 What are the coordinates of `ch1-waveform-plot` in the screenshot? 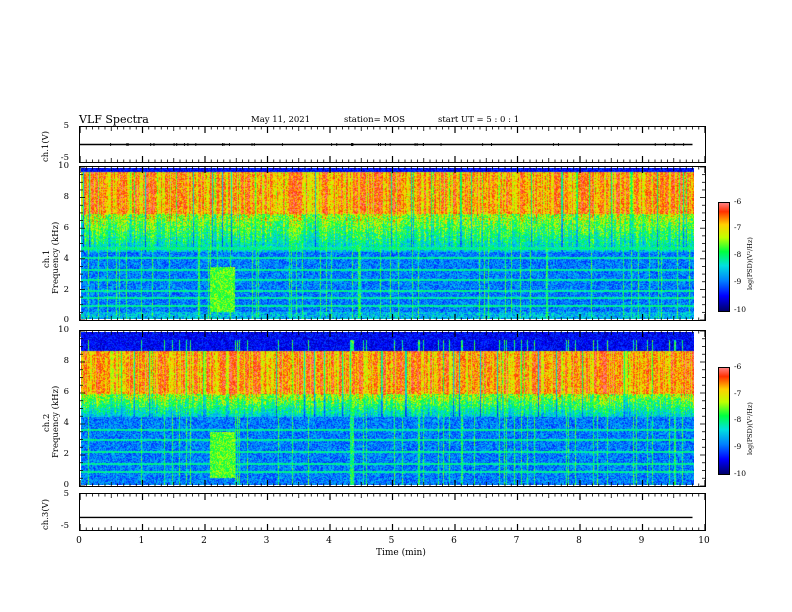 It's located at (392, 144).